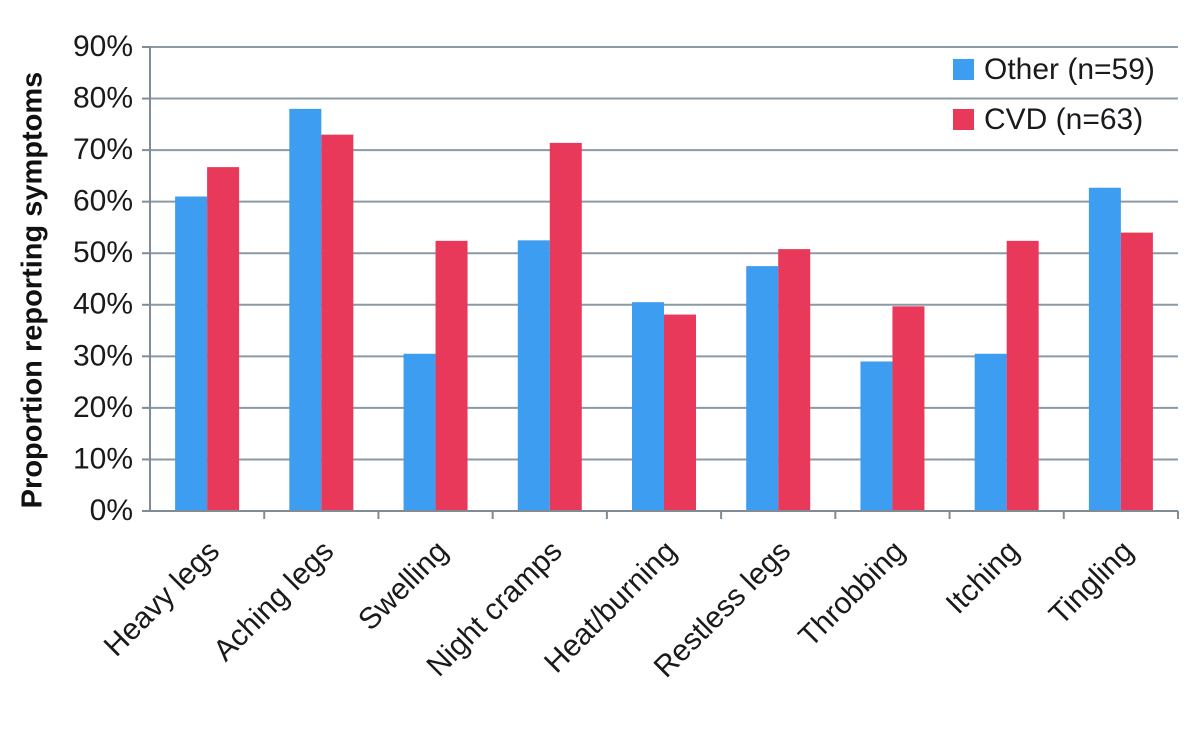  What do you see at coordinates (908, 408) in the screenshot?
I see `bar-cvd-throbbing` at bounding box center [908, 408].